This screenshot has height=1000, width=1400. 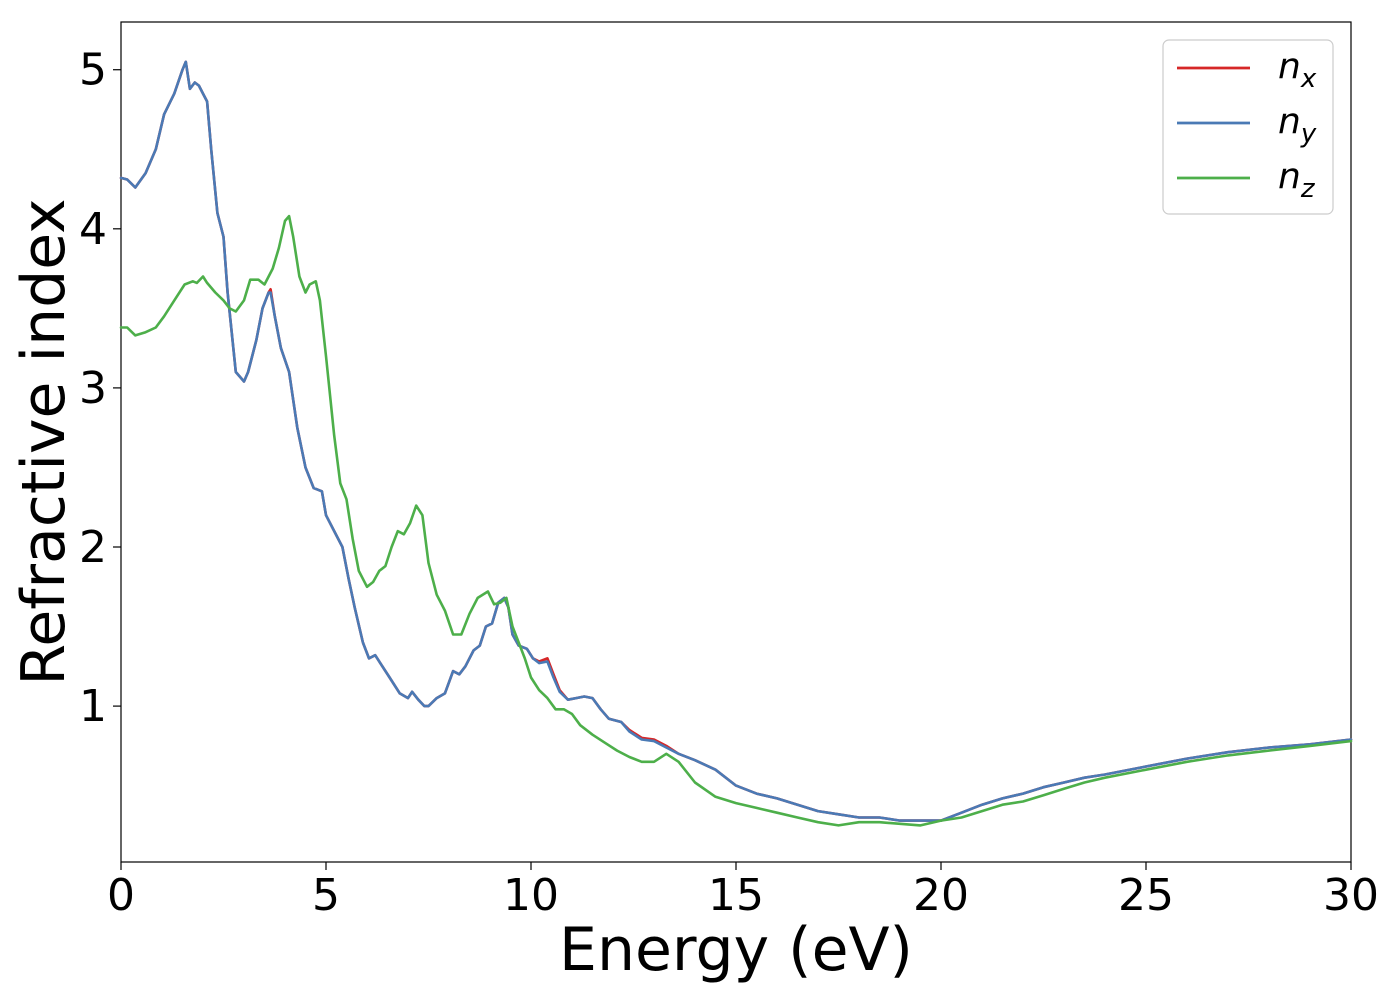 I want to click on y-tick-label: 1, so click(x=93, y=706).